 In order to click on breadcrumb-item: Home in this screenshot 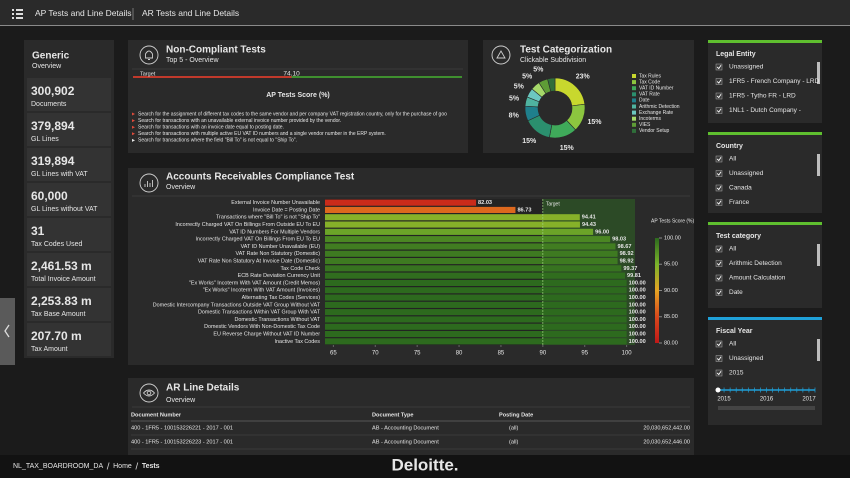, I will do `click(122, 466)`.